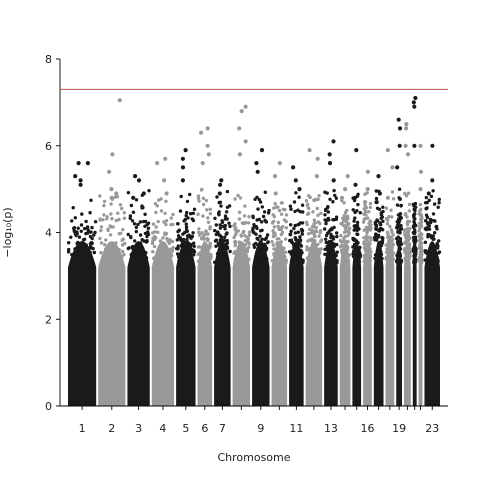 Image resolution: width=480 pixels, height=485 pixels. Describe the element at coordinates (82, 428) in the screenshot. I see `x-tick-label-1: 1` at that location.